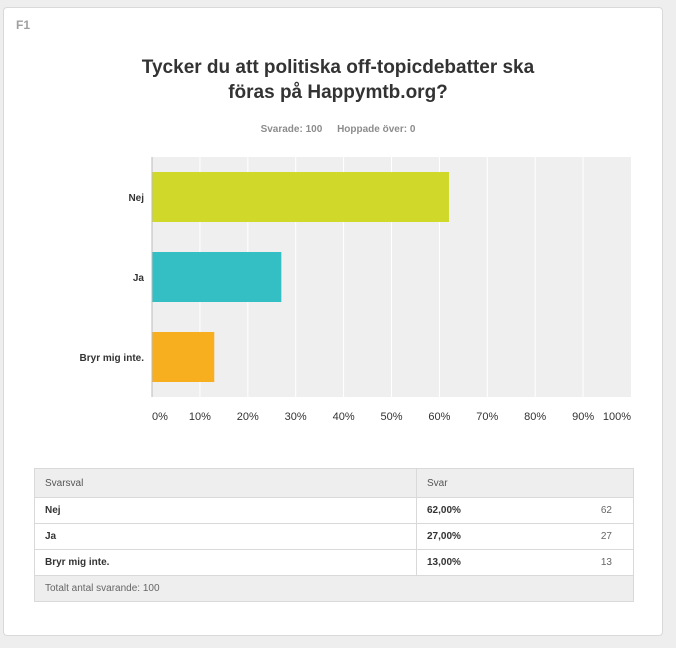  Describe the element at coordinates (391, 417) in the screenshot. I see `x-tick-label: 50%` at that location.